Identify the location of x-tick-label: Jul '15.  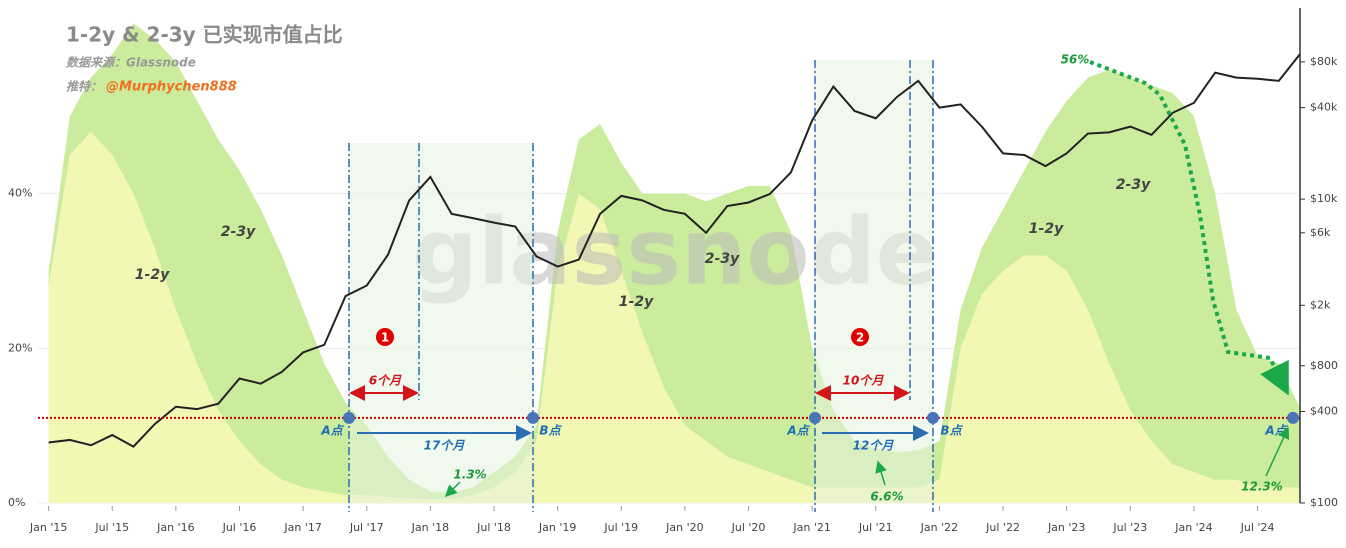
(111, 527).